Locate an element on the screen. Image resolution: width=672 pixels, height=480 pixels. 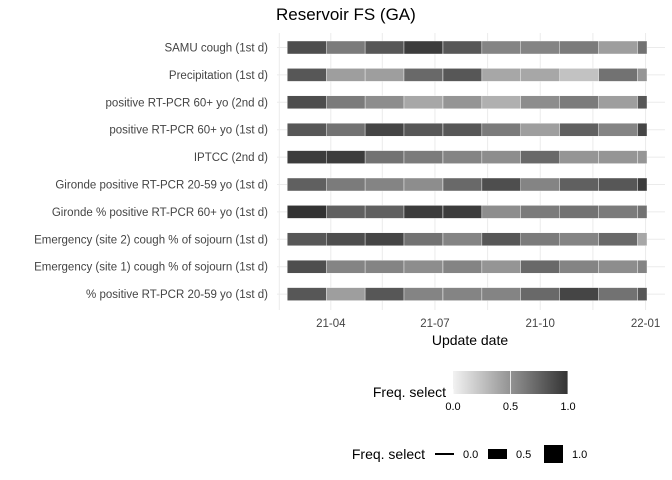
color-legend-title: Freq. select is located at coordinates (409, 392).